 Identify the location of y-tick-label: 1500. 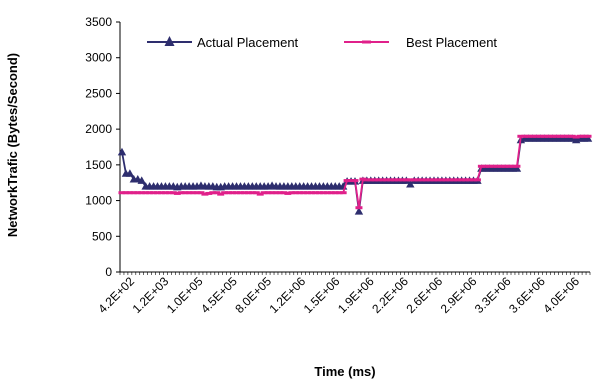
(98, 165).